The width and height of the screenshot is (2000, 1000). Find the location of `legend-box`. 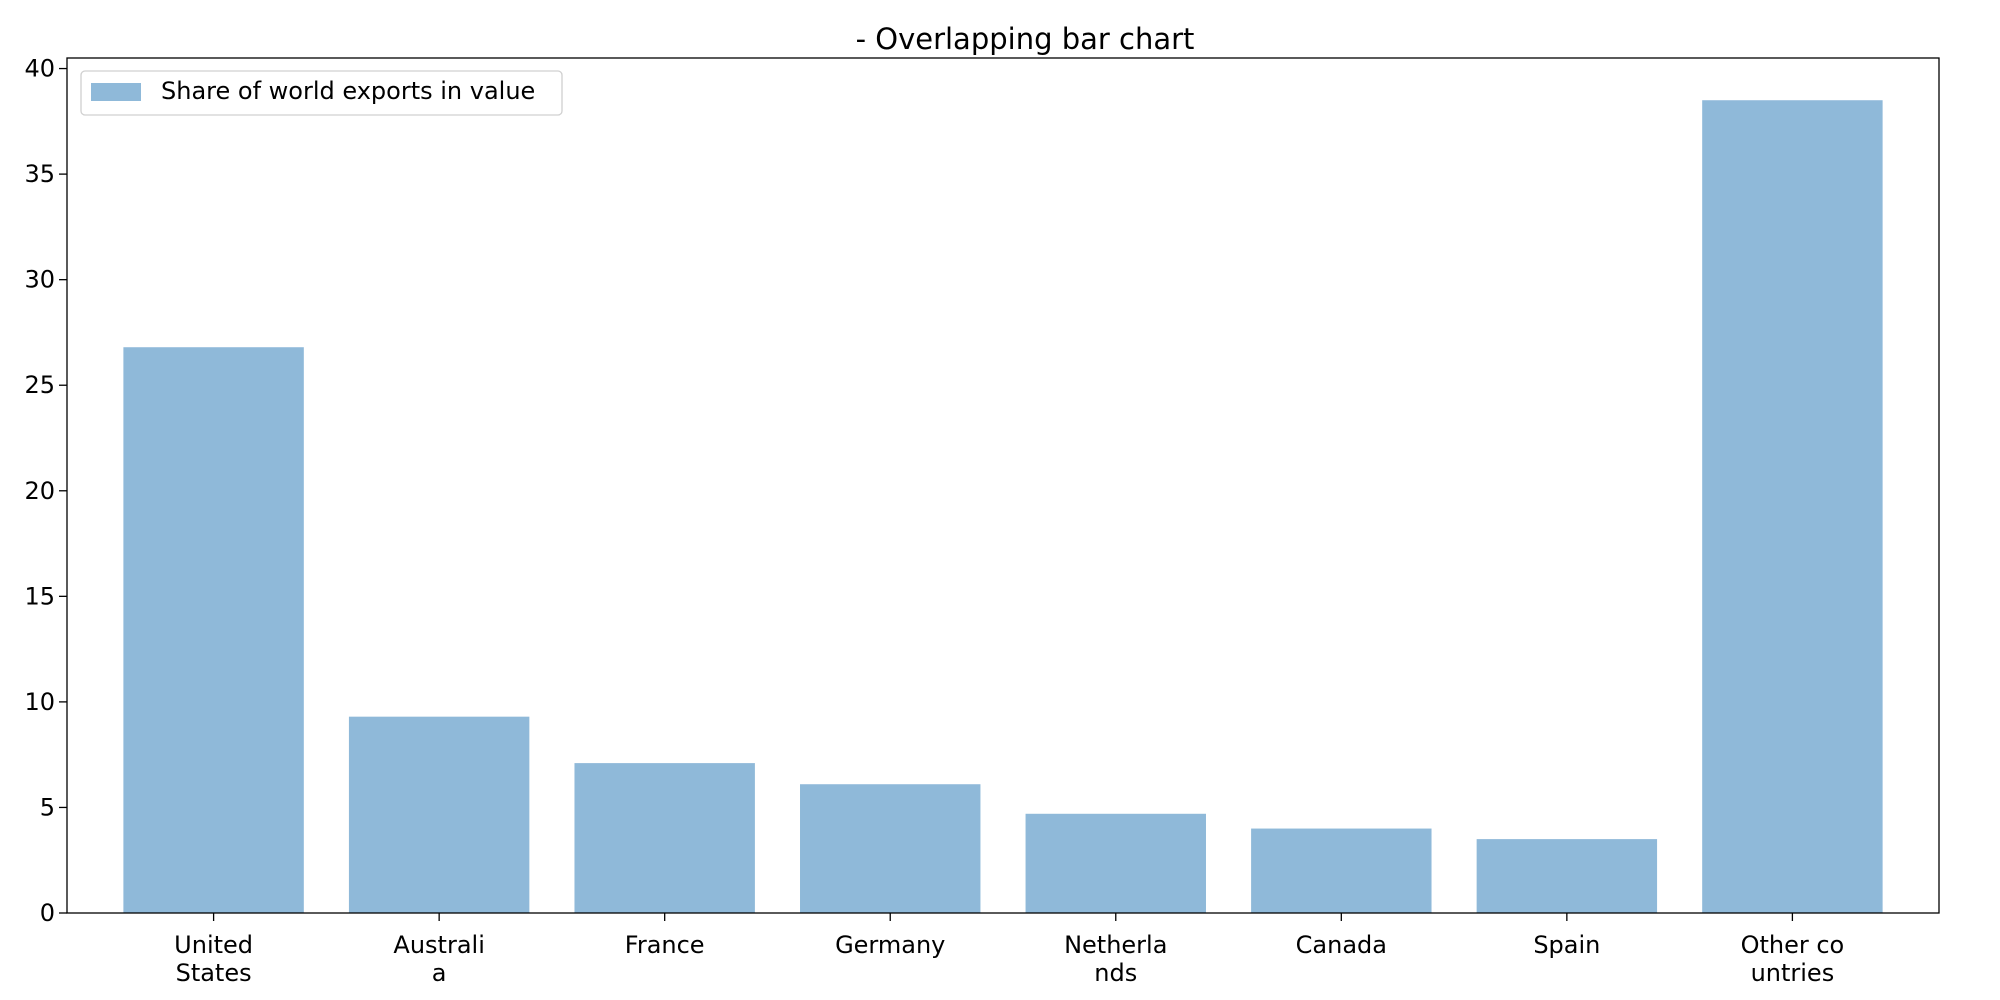

legend-box is located at coordinates (321, 93).